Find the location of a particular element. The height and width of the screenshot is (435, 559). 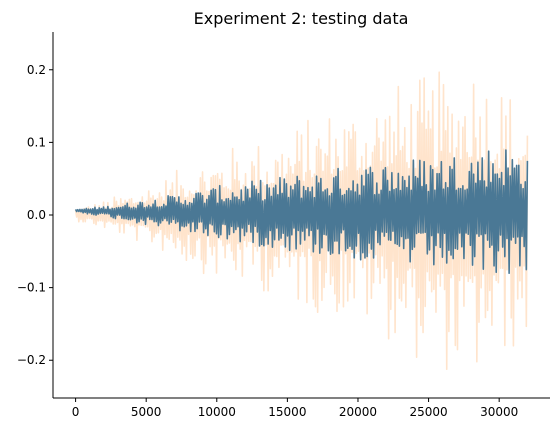

x-tick-label: 25000 is located at coordinates (428, 412).